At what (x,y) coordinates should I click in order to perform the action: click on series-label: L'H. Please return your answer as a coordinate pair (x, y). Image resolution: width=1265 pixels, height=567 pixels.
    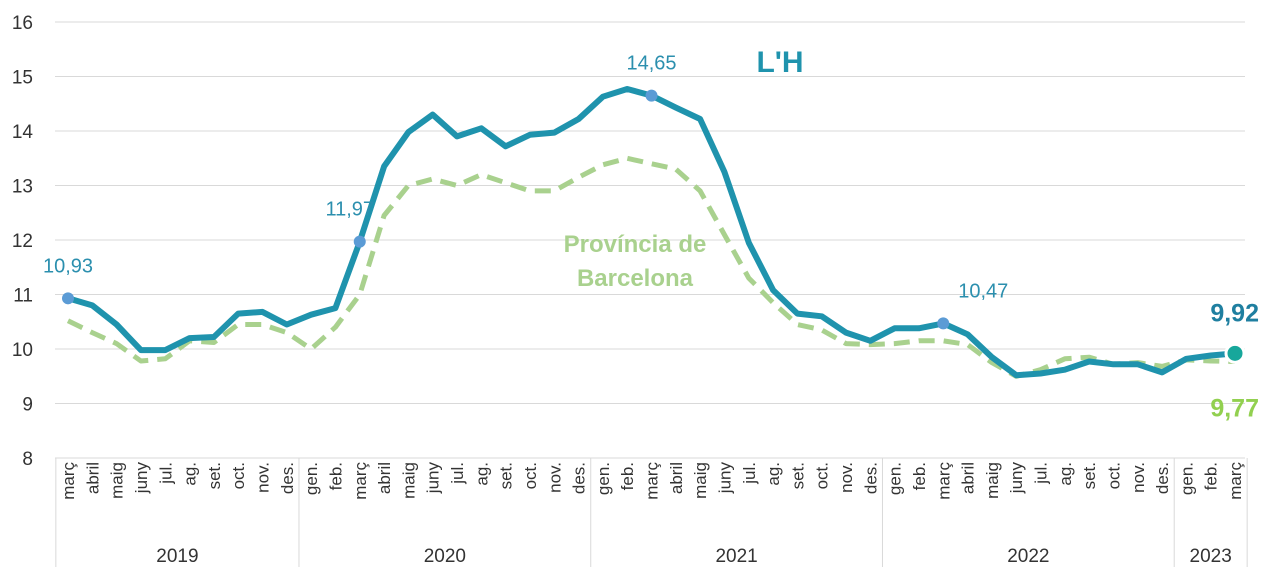
    Looking at the image, I should click on (780, 62).